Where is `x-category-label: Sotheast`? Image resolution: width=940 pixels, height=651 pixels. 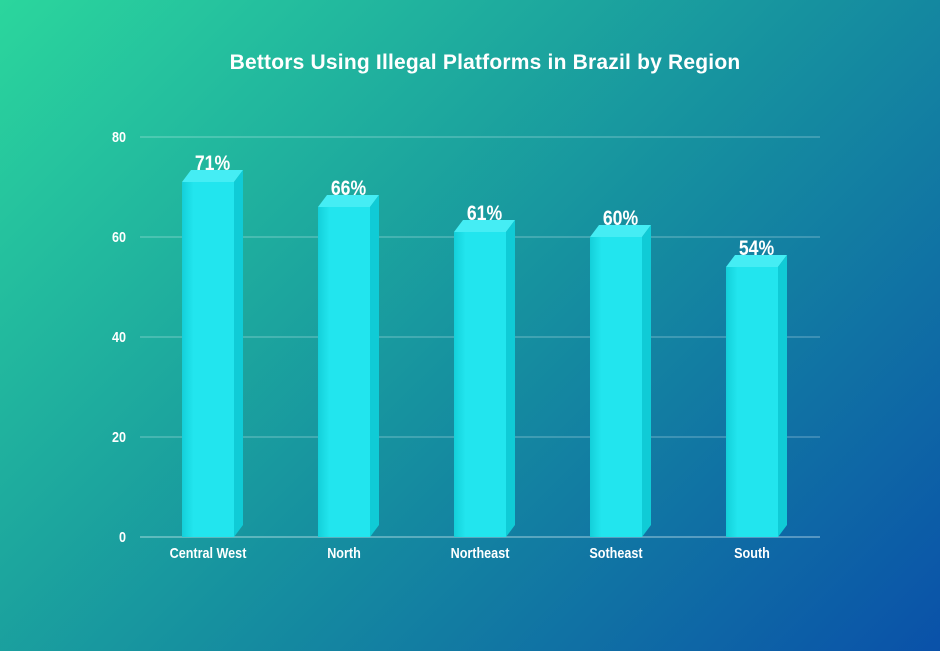 x-category-label: Sotheast is located at coordinates (615, 553).